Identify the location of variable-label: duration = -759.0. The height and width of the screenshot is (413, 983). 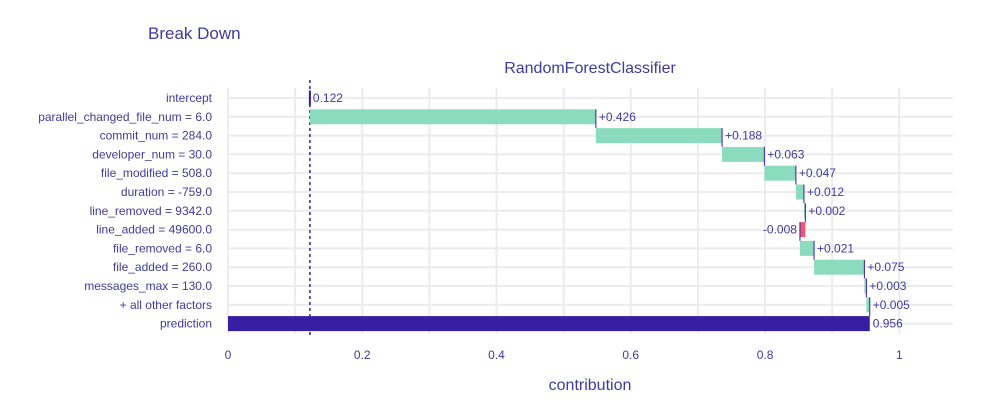
(166, 192).